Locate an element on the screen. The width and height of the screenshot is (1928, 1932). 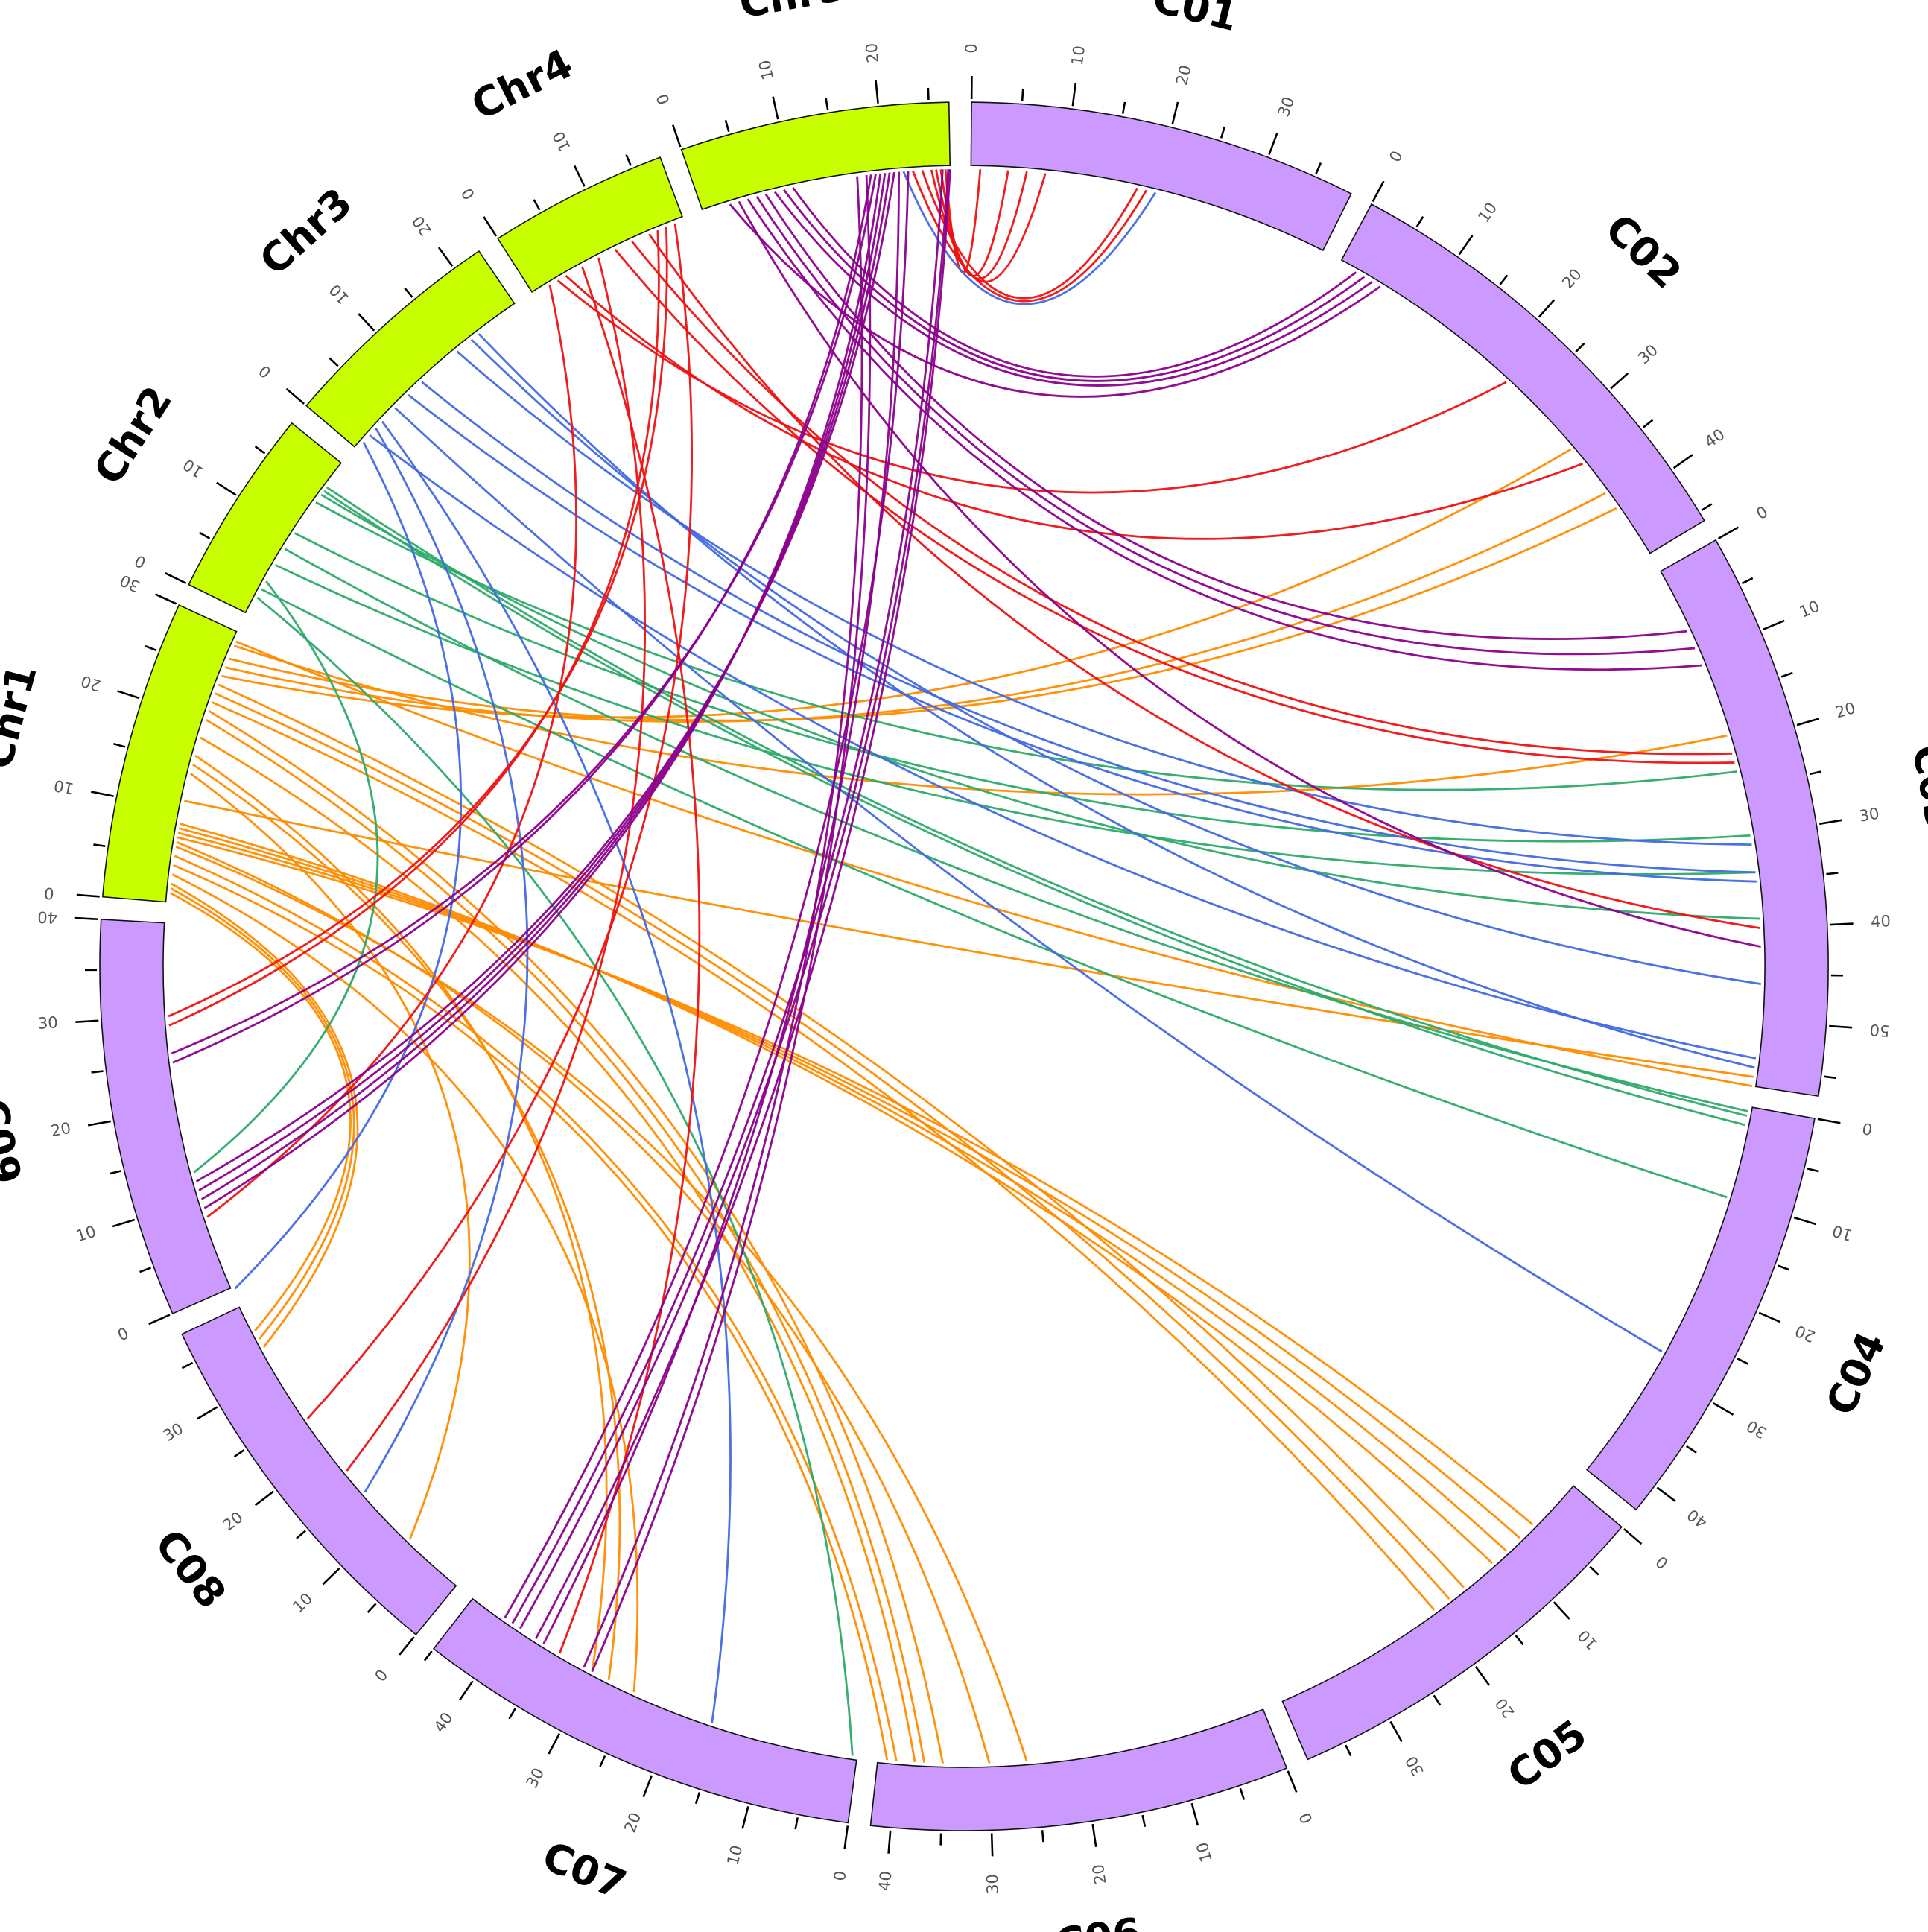
chromosome-label-c04: C04 is located at coordinates (1856, 1373).